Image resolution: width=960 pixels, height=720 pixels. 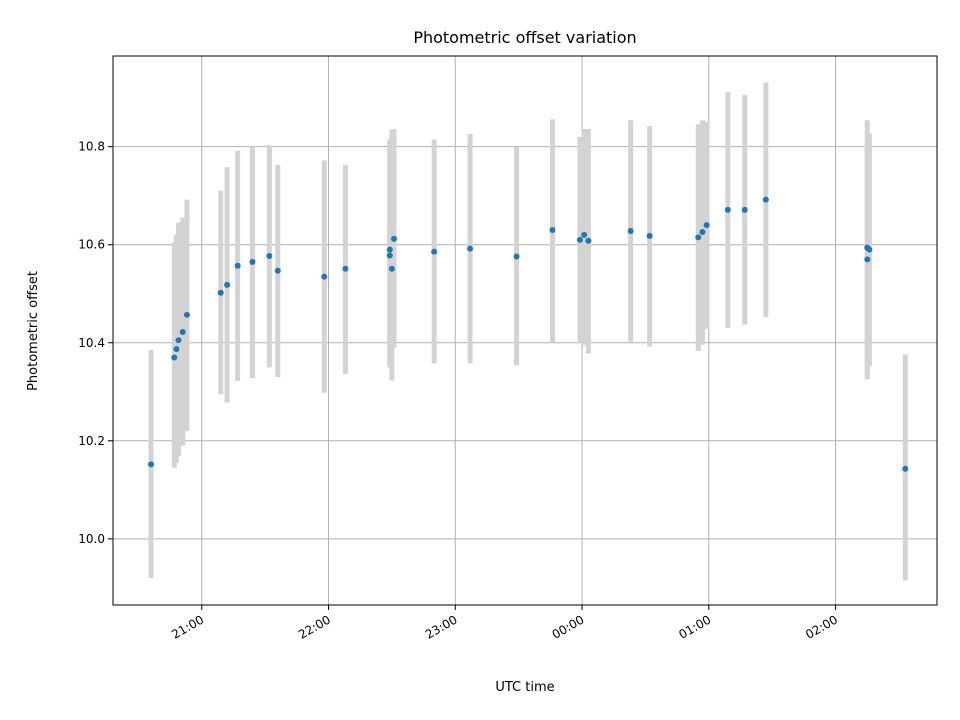 I want to click on y-axis-ticks: 10.0 10.2 10.4 10.6 10.8, so click(x=95, y=343).